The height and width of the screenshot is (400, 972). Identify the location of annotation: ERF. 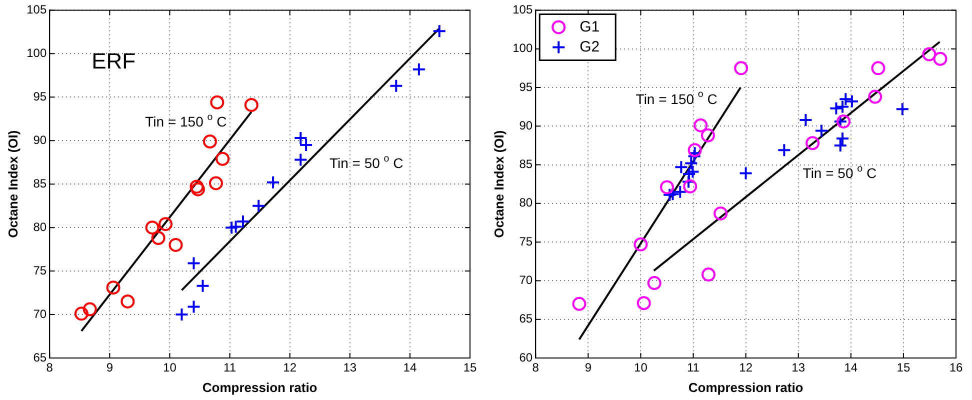
(114, 61).